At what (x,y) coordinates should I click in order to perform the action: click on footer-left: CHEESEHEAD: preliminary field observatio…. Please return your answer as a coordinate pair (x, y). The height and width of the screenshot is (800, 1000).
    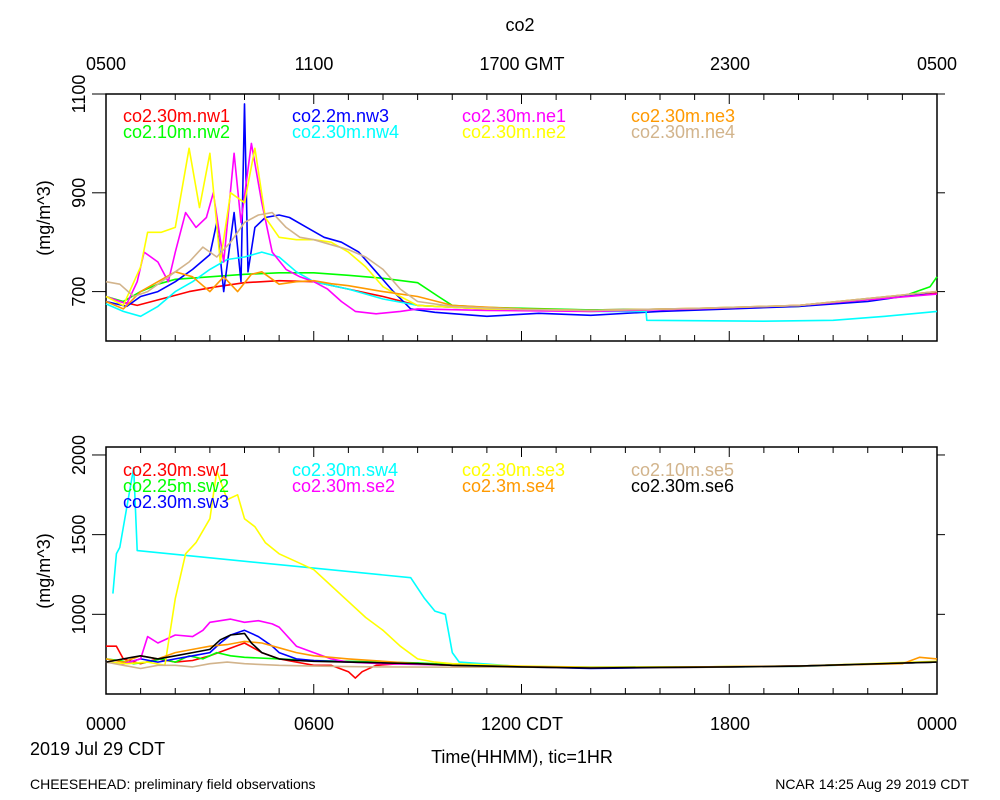
    Looking at the image, I should click on (173, 784).